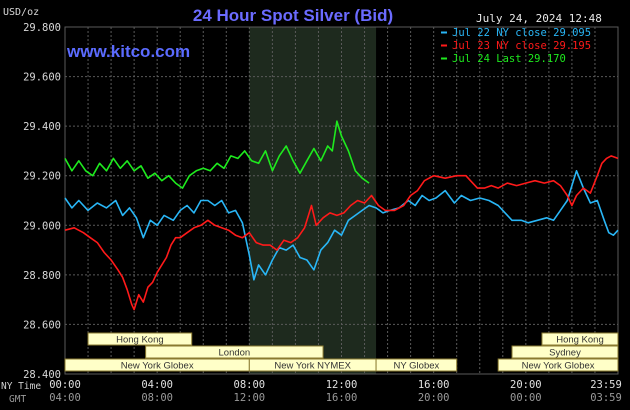 The image size is (630, 410). Describe the element at coordinates (42, 276) in the screenshot. I see `y-tick-label: 28.800` at that location.